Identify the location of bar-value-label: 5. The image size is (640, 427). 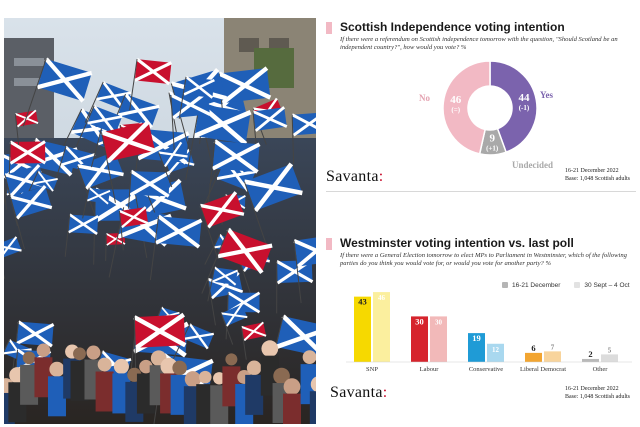
(610, 350).